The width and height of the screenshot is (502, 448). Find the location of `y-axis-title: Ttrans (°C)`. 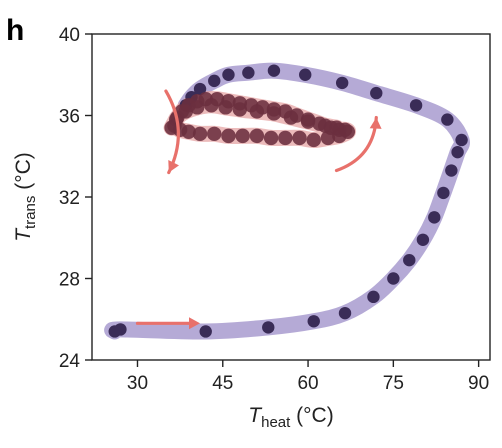

y-axis-title: Ttrans (°C) is located at coordinates (25, 197).